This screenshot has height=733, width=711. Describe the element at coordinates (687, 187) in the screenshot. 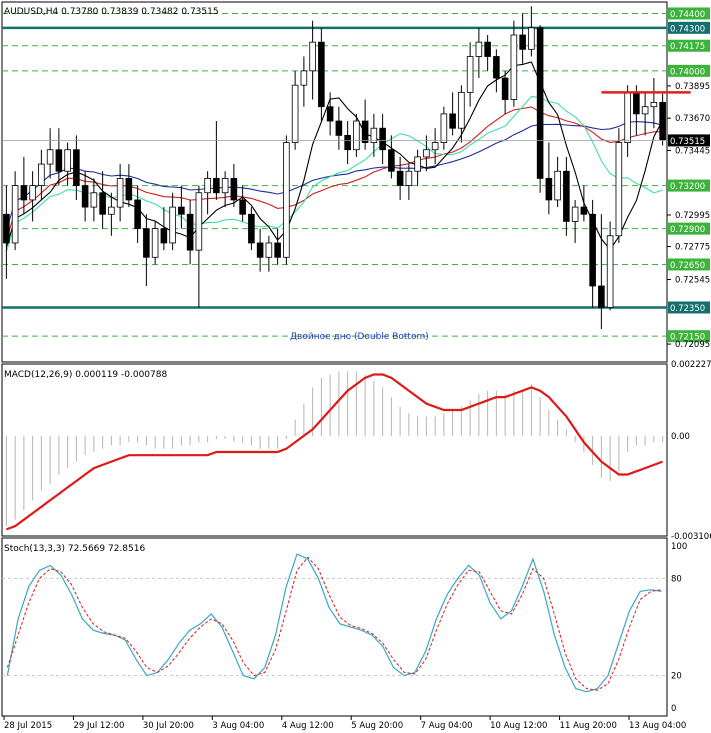

I see `level-label: 0.73200` at that location.